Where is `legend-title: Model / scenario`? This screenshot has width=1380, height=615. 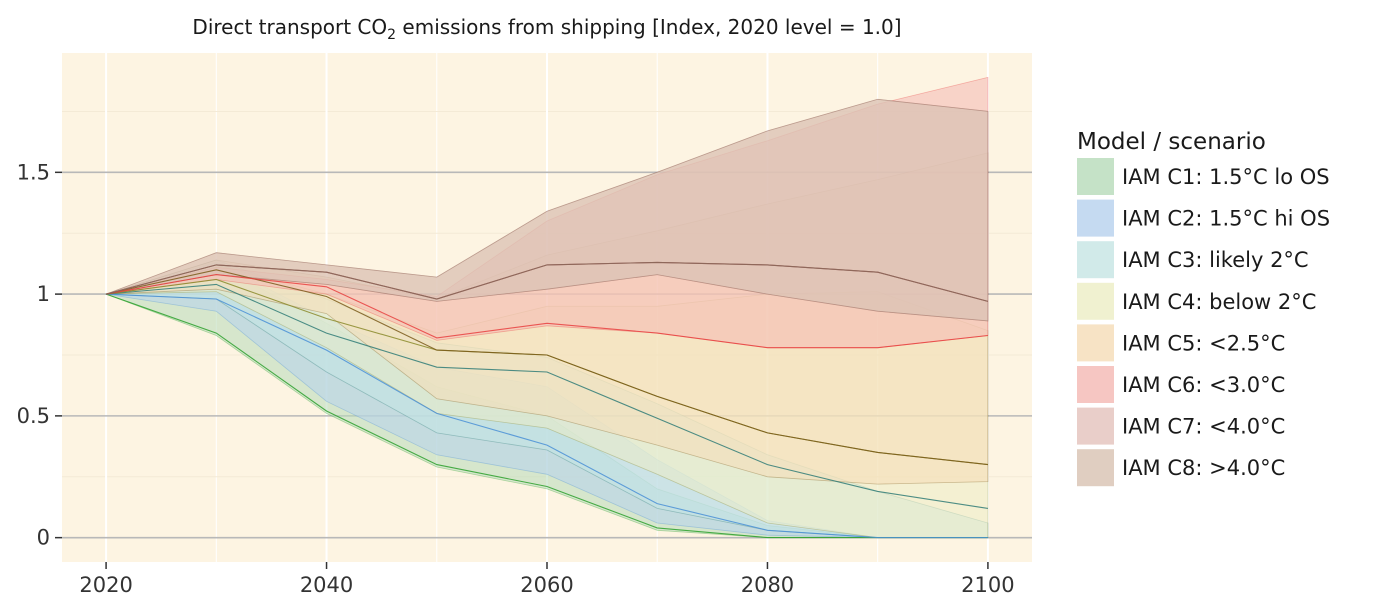
legend-title: Model / scenario is located at coordinates (1171, 142).